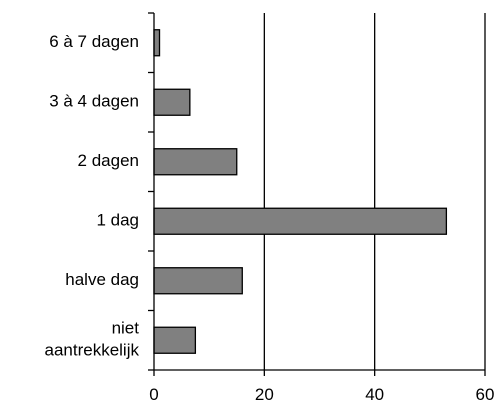 This screenshot has width=501, height=410. I want to click on x-tick-label-20: 20, so click(264, 394).